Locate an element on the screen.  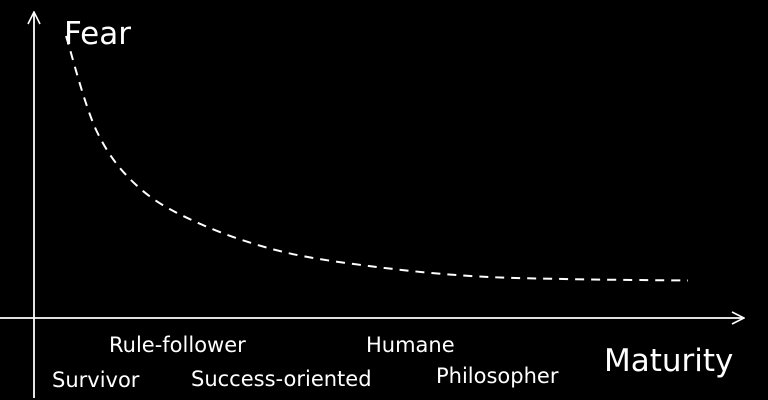
stage-label-survivor: Survivor is located at coordinates (96, 380).